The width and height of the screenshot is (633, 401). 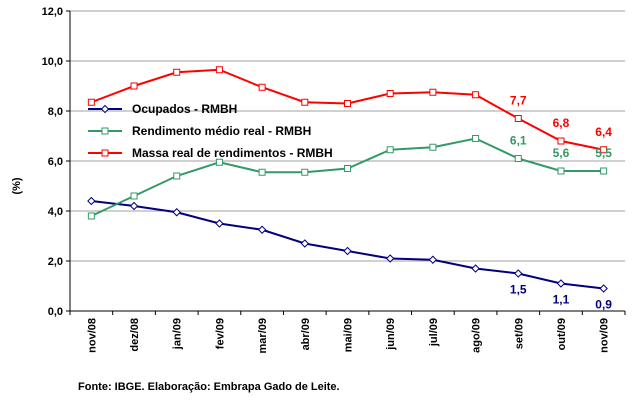 What do you see at coordinates (135, 335) in the screenshot?
I see `x-tick-label: dez/08` at bounding box center [135, 335].